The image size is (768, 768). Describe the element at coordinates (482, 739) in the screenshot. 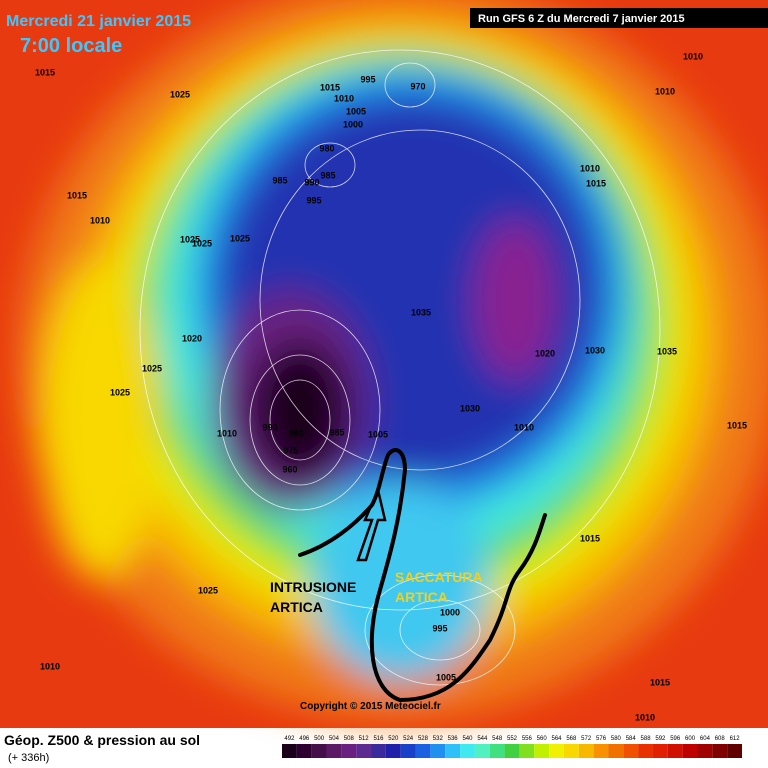

I see `scale-label: 544` at that location.